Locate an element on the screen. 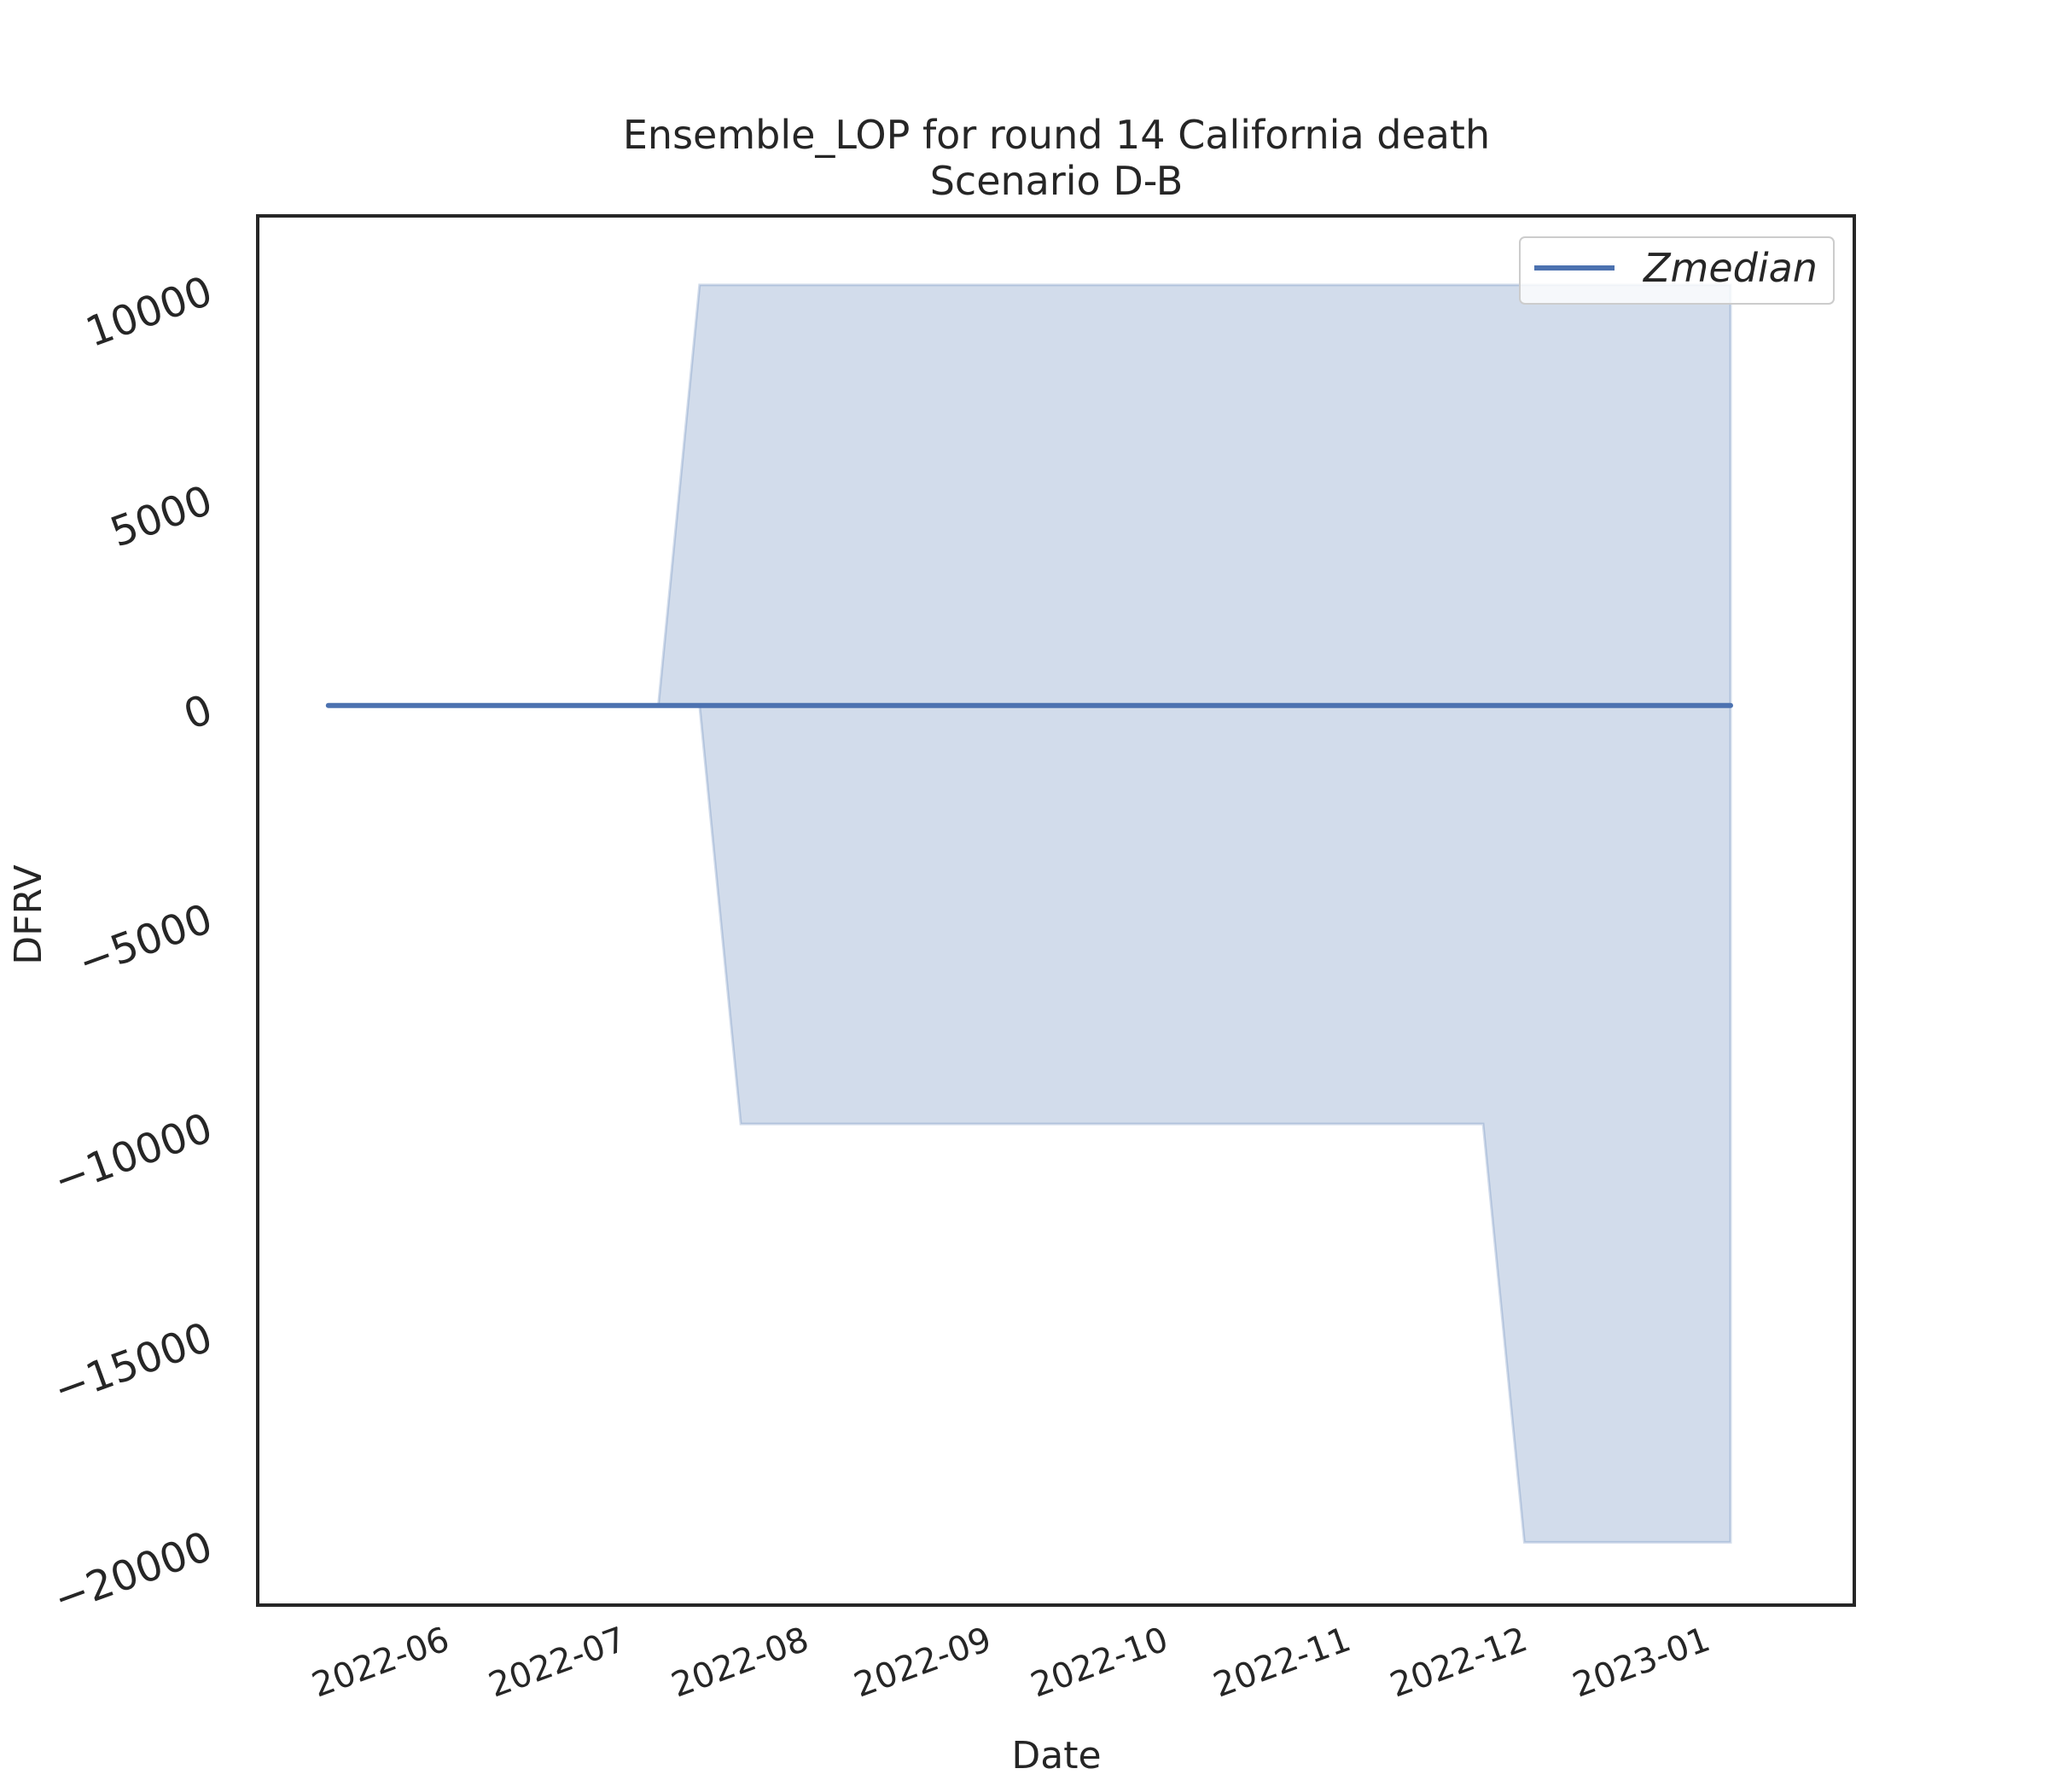 The height and width of the screenshot is (1792, 2048). x-tick-label: 2023-01 is located at coordinates (1641, 1662).